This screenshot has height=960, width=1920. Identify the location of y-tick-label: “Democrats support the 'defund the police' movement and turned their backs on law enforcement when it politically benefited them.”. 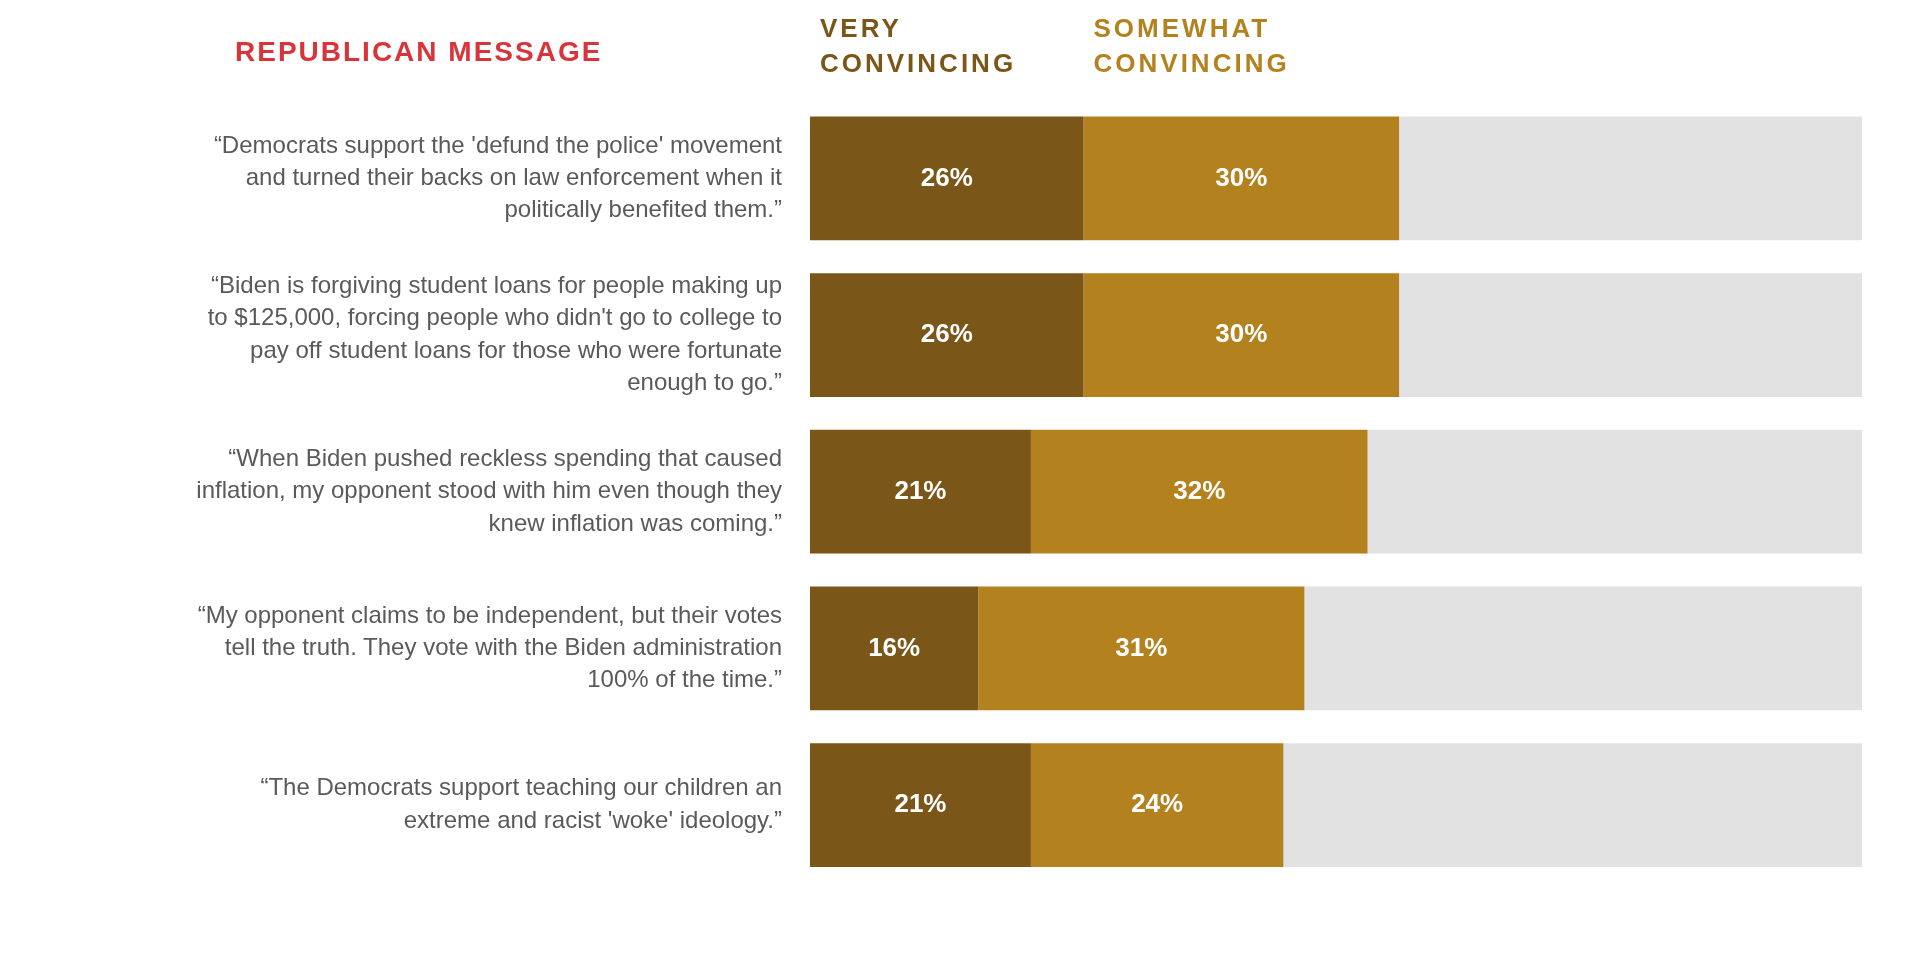
(498, 176).